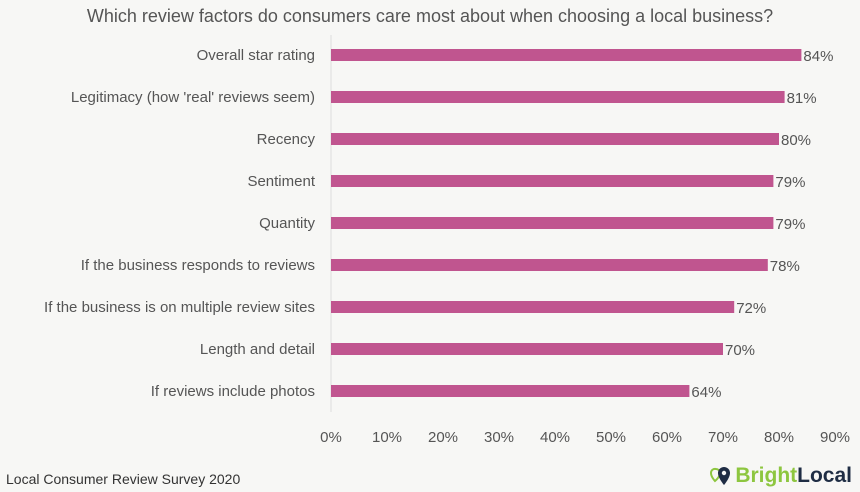 The width and height of the screenshot is (860, 492). I want to click on category-label: Legitimacy (how 'real' reviews seem), so click(193, 97).